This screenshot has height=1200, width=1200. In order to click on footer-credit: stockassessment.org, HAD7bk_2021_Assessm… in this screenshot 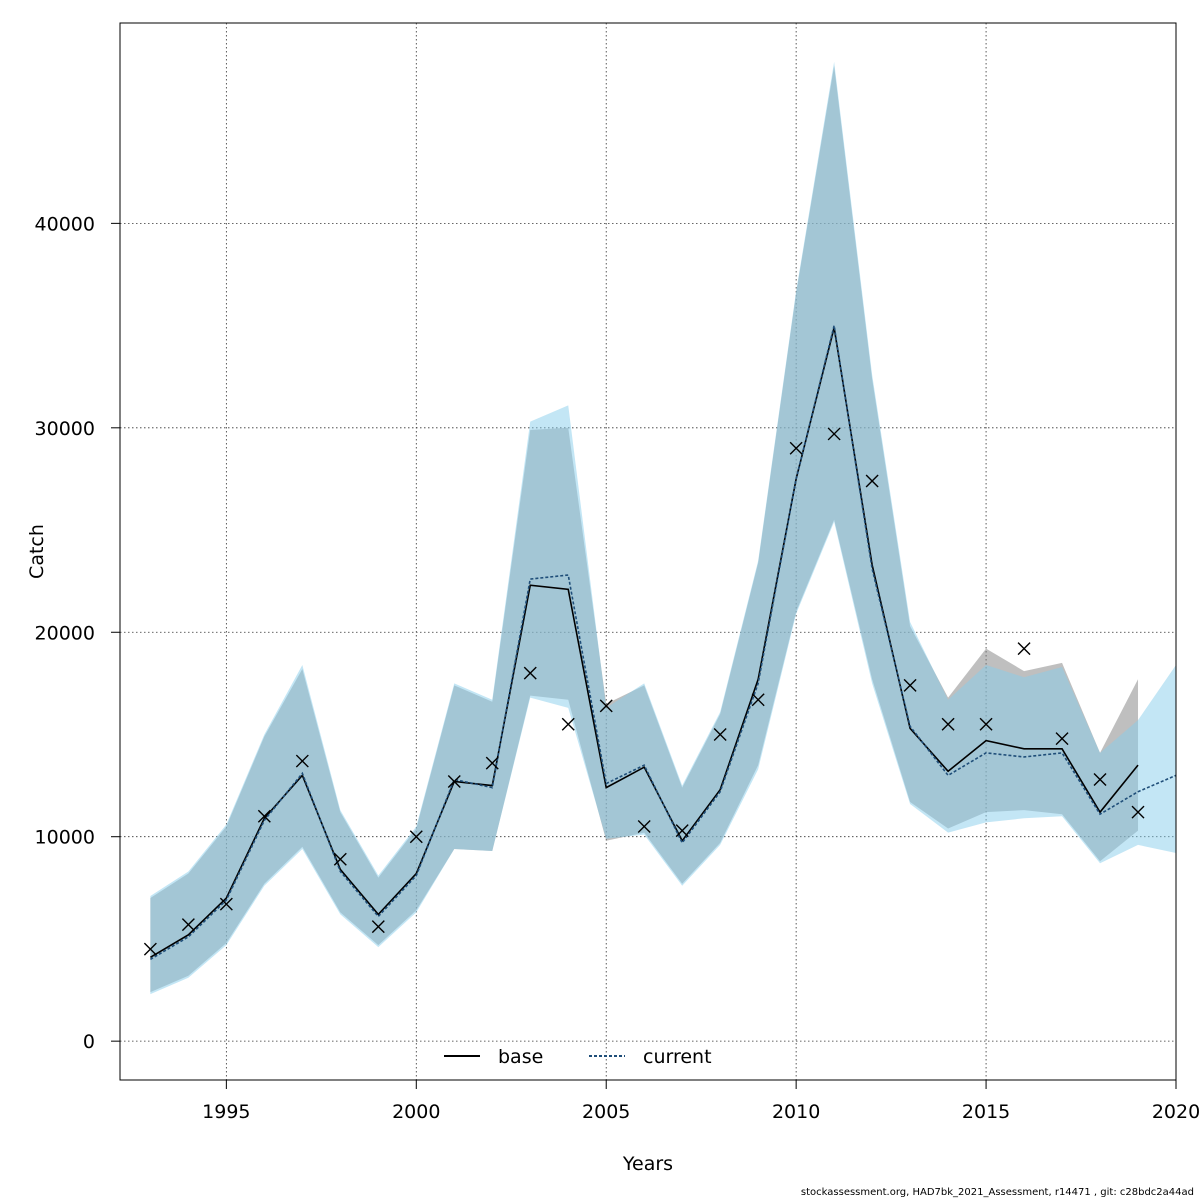, I will do `click(997, 1192)`.